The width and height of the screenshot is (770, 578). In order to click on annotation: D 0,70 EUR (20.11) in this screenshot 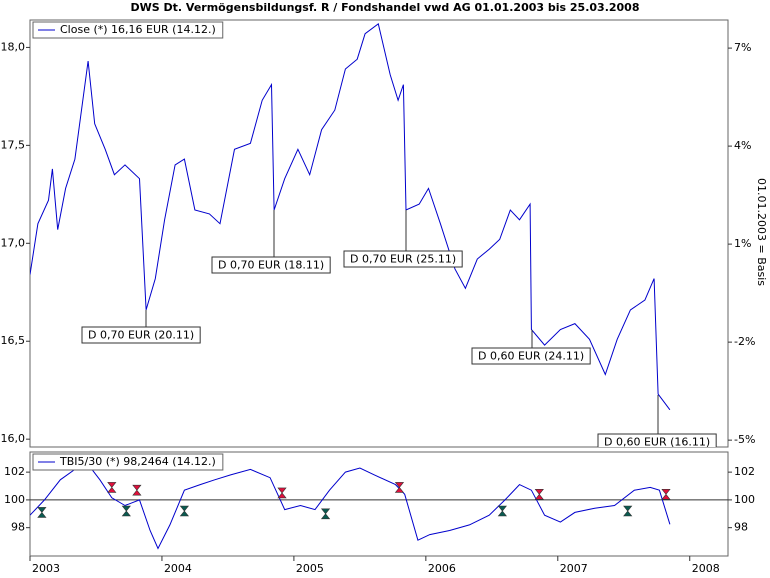, I will do `click(141, 335)`.